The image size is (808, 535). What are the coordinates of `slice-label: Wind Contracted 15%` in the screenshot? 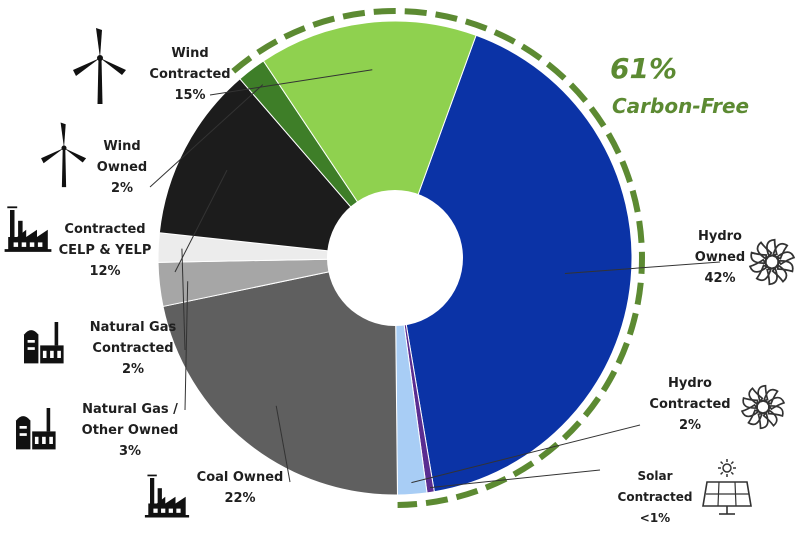 It's located at (189, 74).